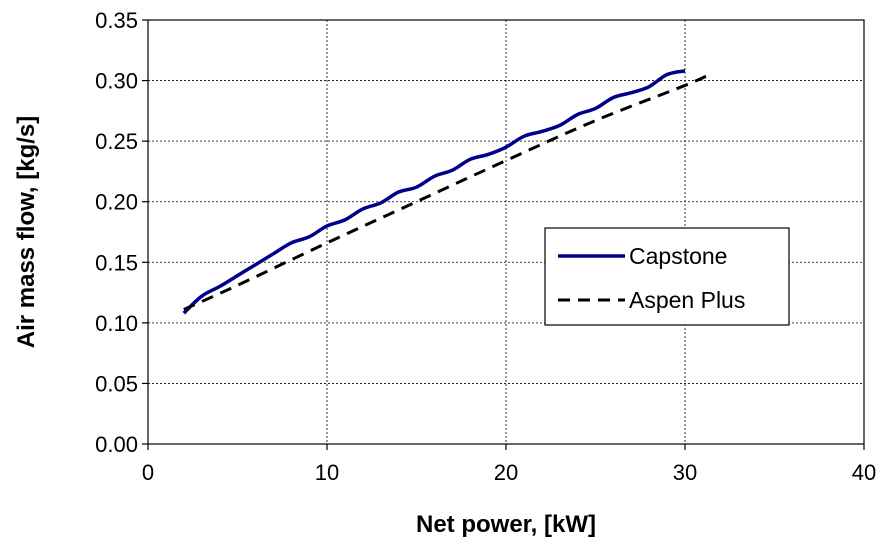  What do you see at coordinates (116, 81) in the screenshot?
I see `y-tick-label: 0.30` at bounding box center [116, 81].